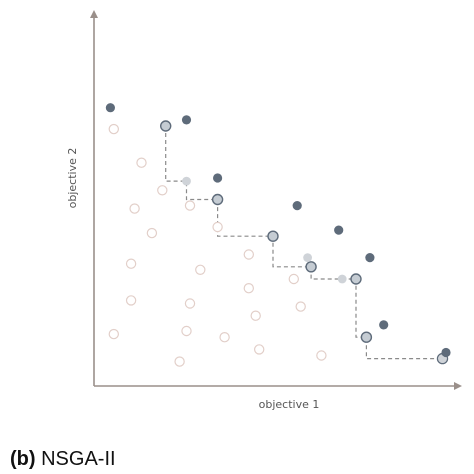 The image size is (474, 474). What do you see at coordinates (289, 404) in the screenshot?
I see `x-axis-label: objective 1` at bounding box center [289, 404].